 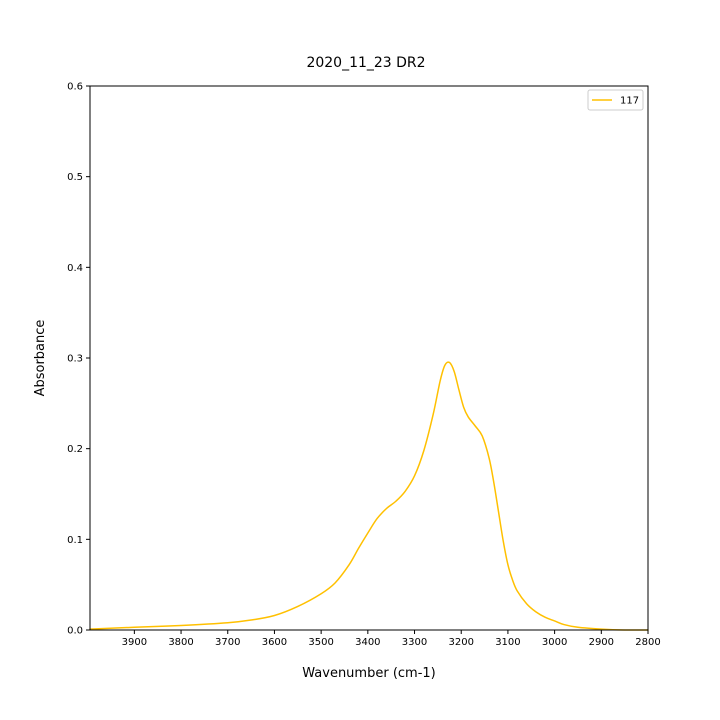 I want to click on x-tick-label: 3900, so click(x=134, y=642).